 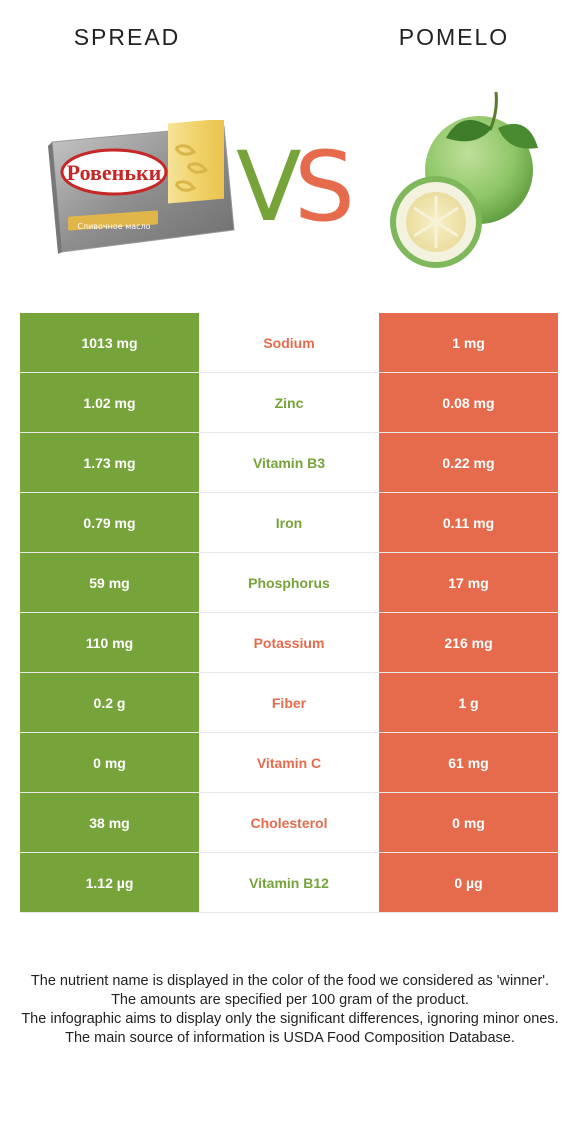 I want to click on nutrient-name: Zinc, so click(x=289, y=402).